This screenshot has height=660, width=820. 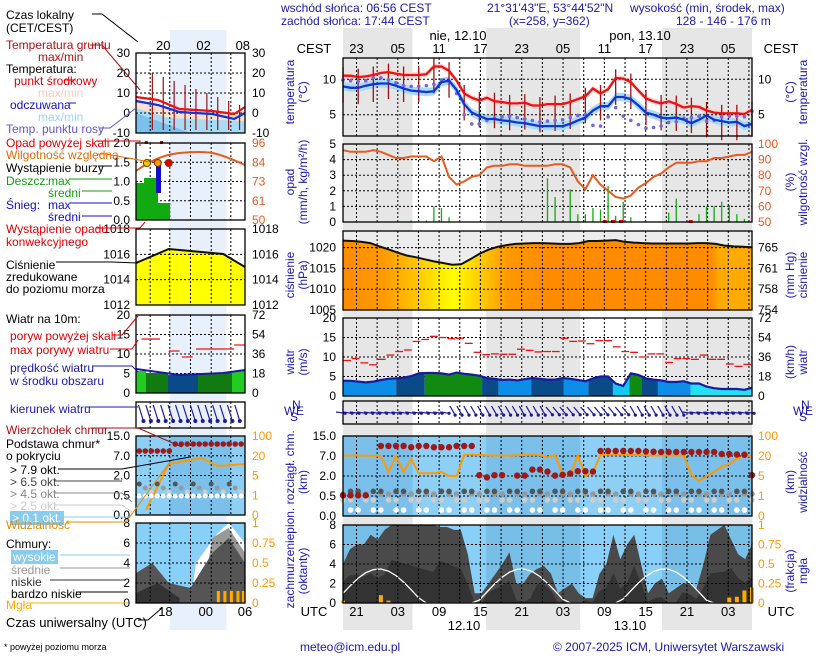 What do you see at coordinates (796, 571) in the screenshot?
I see `fog-axis-label-right: (frakcja) mgła` at bounding box center [796, 571].